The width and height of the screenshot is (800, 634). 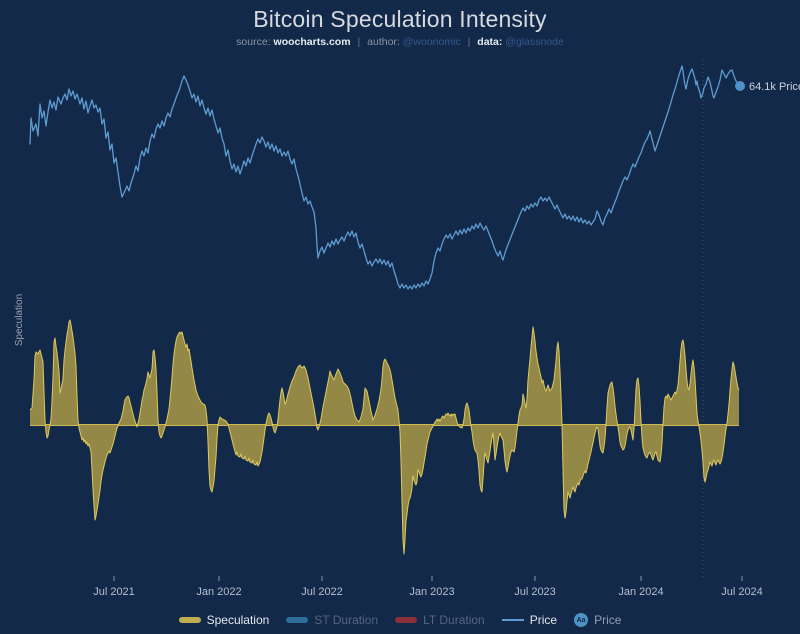 What do you see at coordinates (114, 592) in the screenshot?
I see `x-axis-tick-label: Jul 2021` at bounding box center [114, 592].